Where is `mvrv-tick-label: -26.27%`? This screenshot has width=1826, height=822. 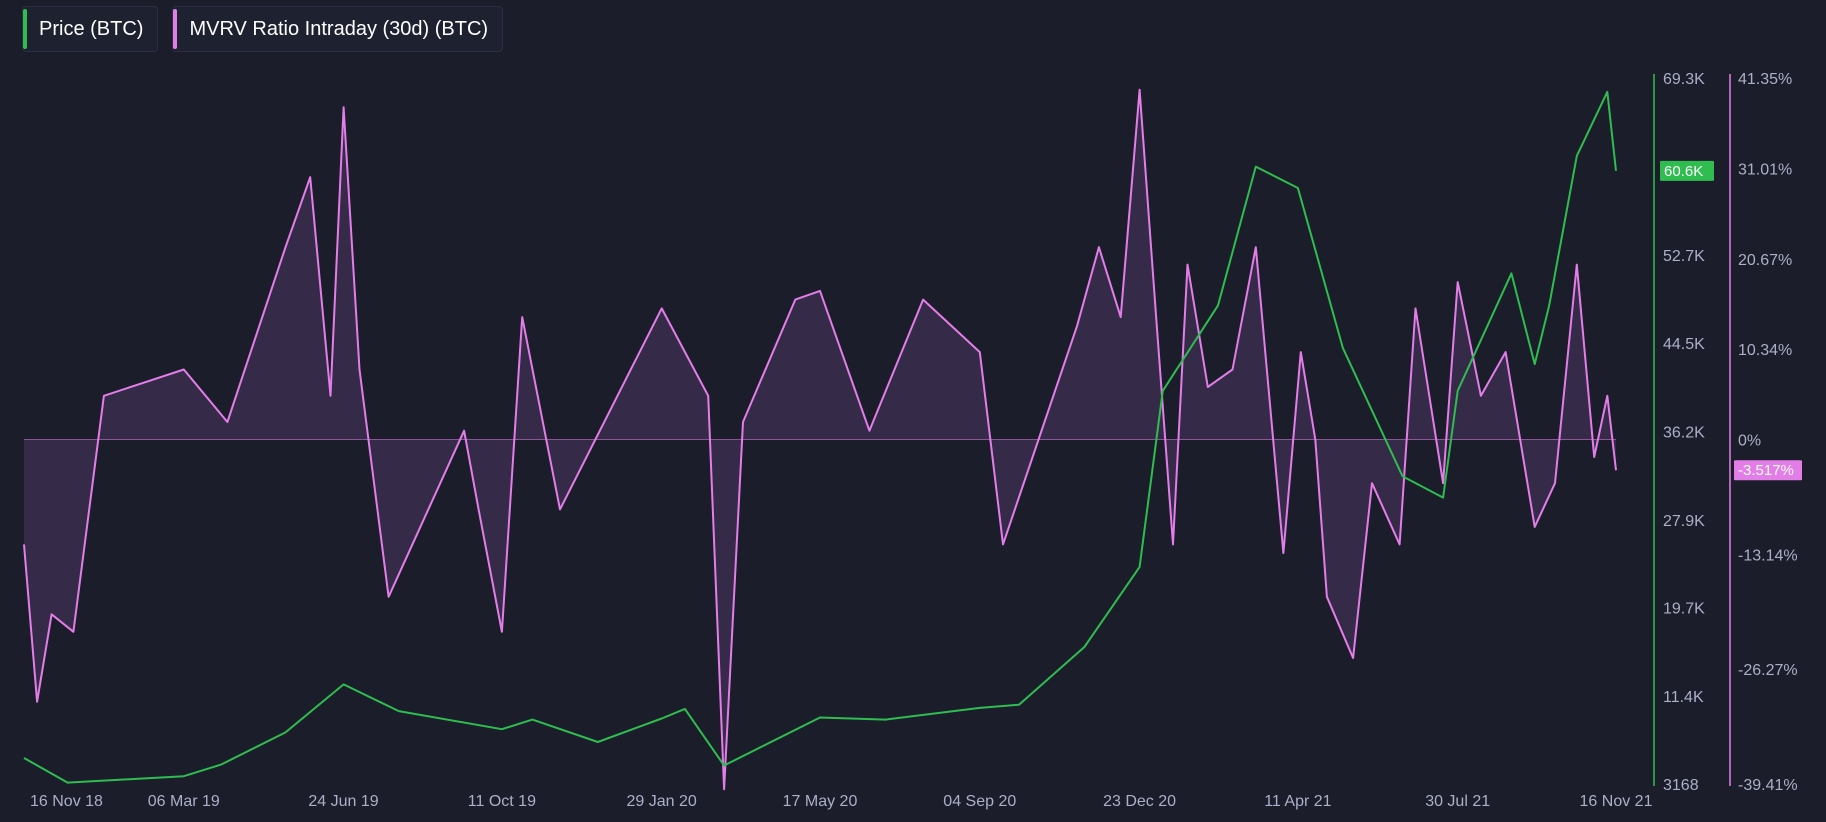 mvrv-tick-label: -26.27% is located at coordinates (1768, 670).